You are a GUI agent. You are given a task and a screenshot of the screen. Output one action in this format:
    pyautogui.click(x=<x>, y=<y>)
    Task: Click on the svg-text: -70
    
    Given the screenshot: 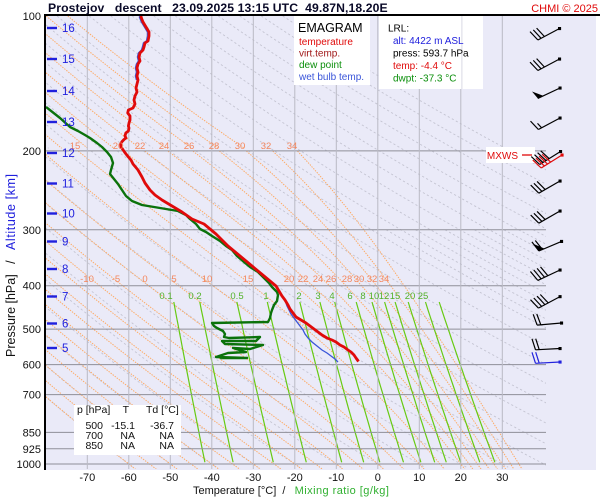 What is the action you would take?
    pyautogui.click(x=87, y=478)
    